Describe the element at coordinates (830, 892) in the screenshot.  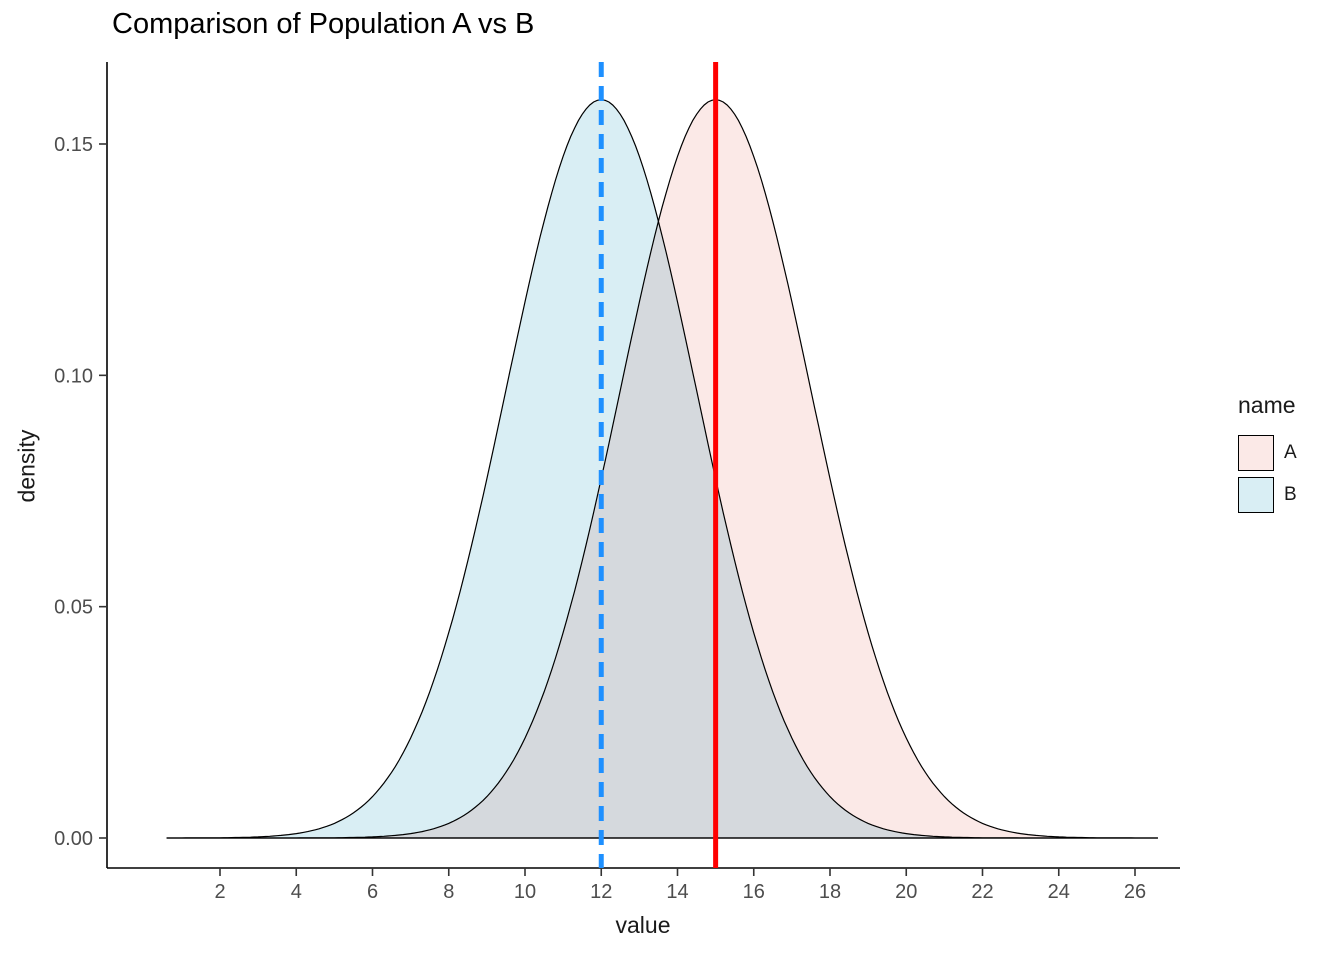
I see `x-tick-label: 18` at that location.